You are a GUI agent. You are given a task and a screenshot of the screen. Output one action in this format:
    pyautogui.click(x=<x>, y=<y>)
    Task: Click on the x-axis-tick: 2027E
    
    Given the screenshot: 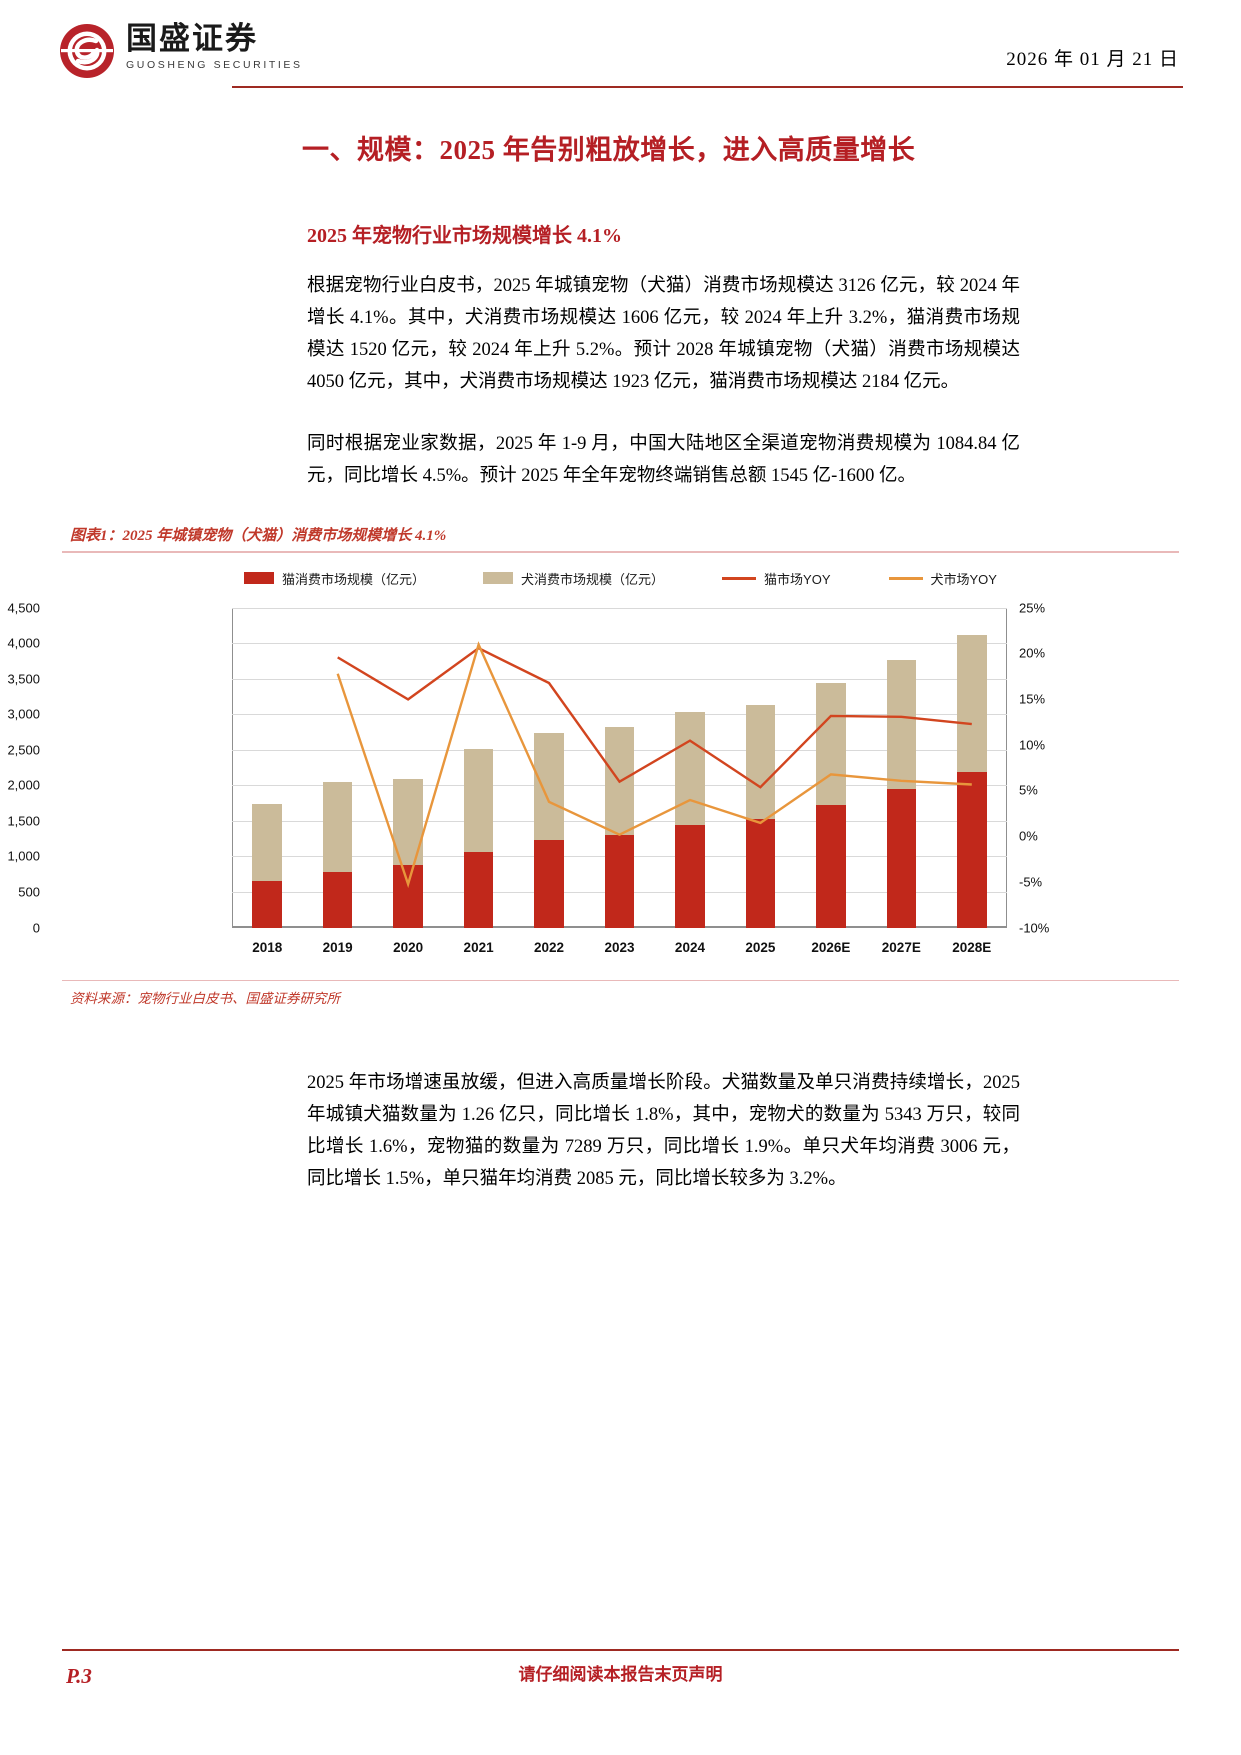 What is the action you would take?
    pyautogui.click(x=901, y=947)
    